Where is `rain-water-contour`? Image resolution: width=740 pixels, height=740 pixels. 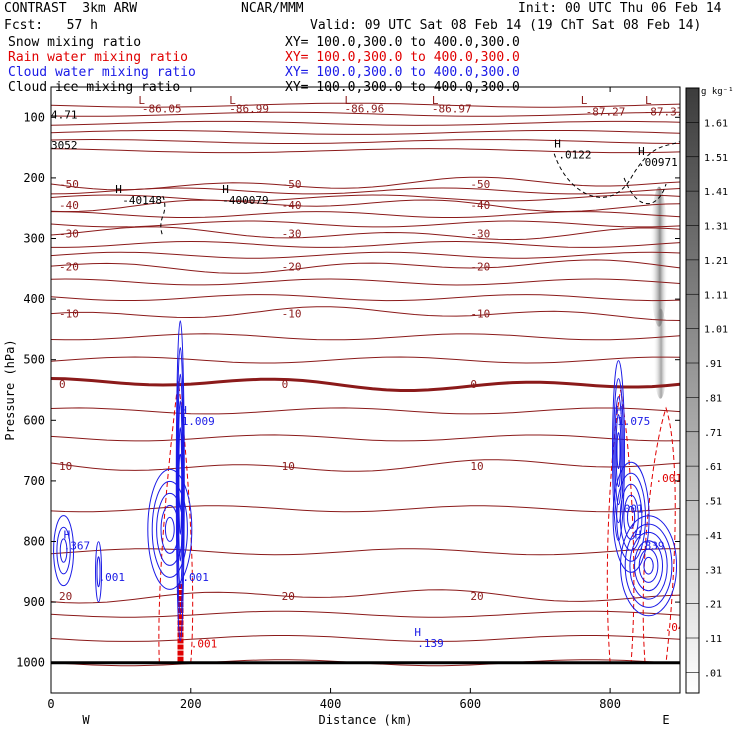
rain-water-contour is located at coordinates (620, 526).